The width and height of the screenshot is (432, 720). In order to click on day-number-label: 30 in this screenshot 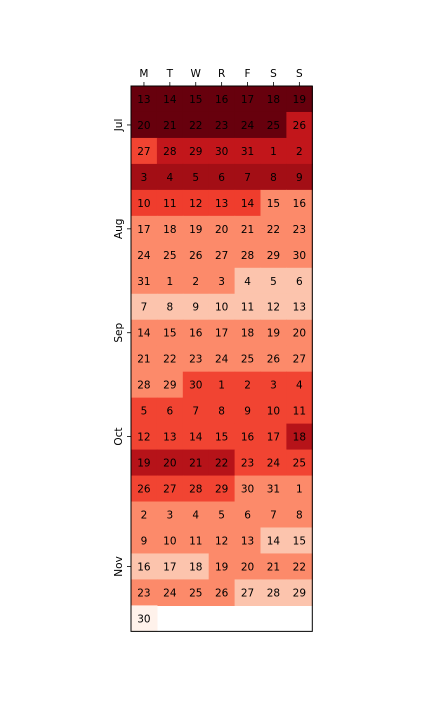, I will do `click(195, 386)`.